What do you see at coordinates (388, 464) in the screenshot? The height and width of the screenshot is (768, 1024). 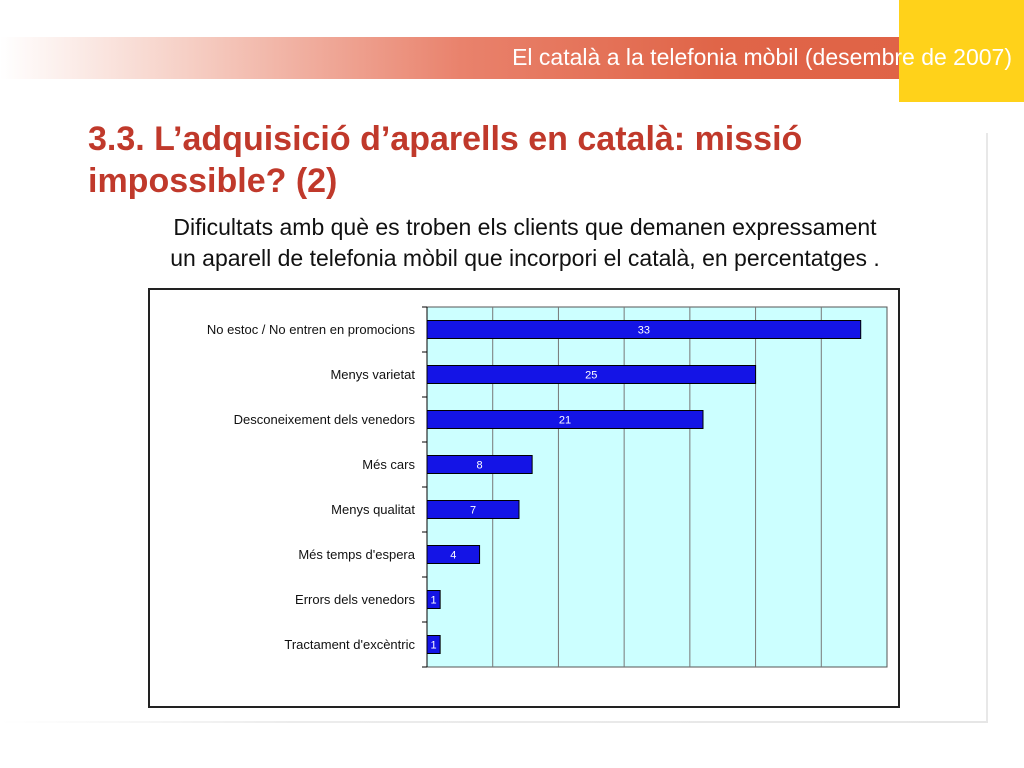 I see `category-label: Més cars` at bounding box center [388, 464].